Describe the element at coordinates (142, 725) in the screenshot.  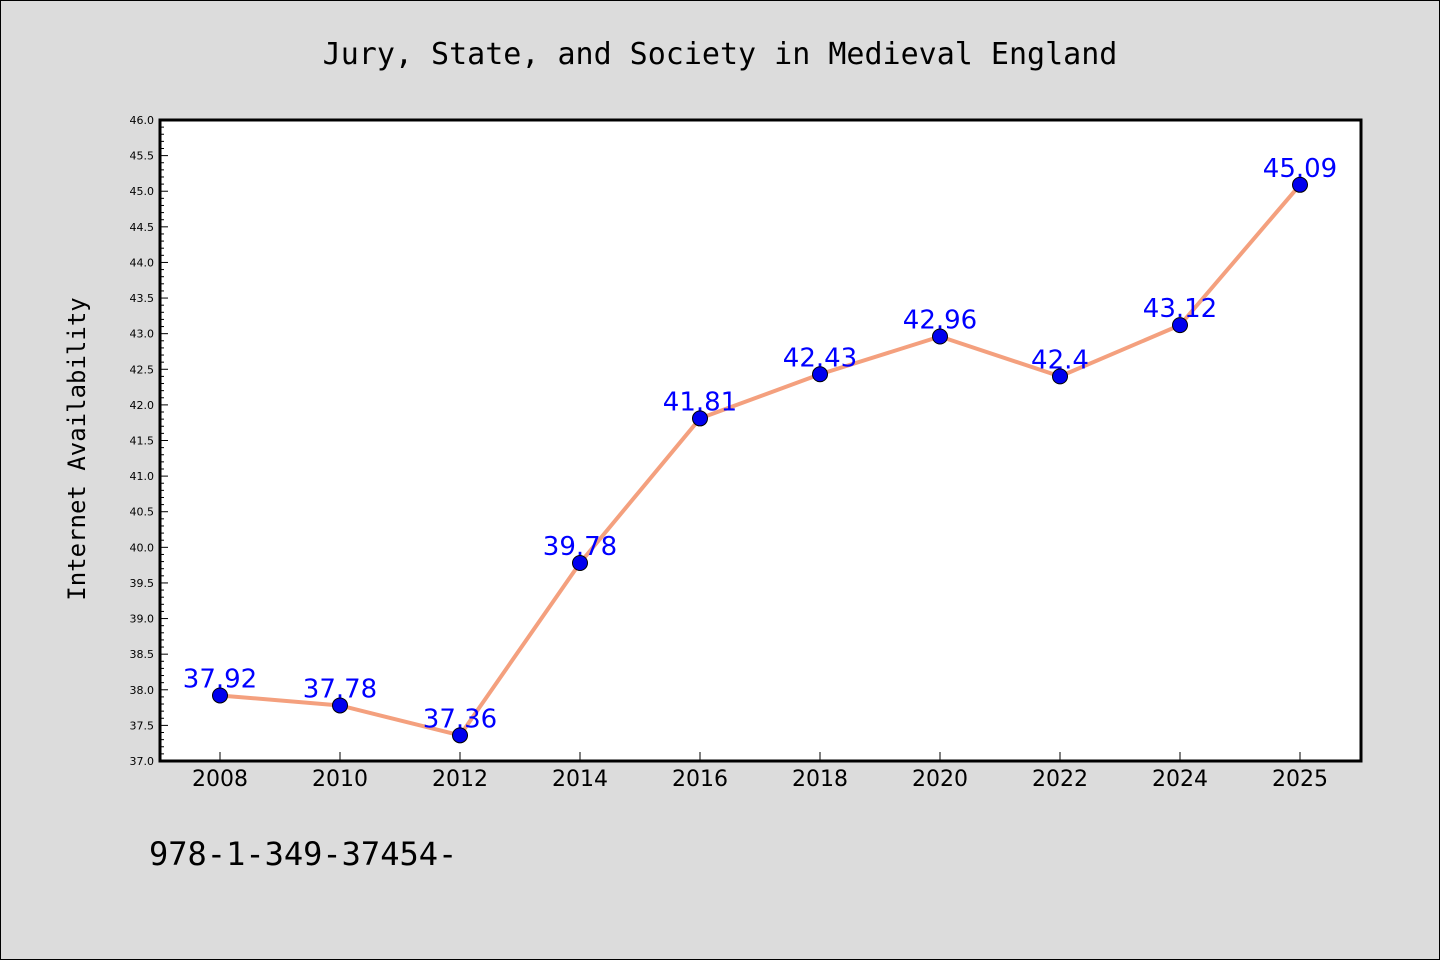
I see `y-tick-label: 37.5` at that location.